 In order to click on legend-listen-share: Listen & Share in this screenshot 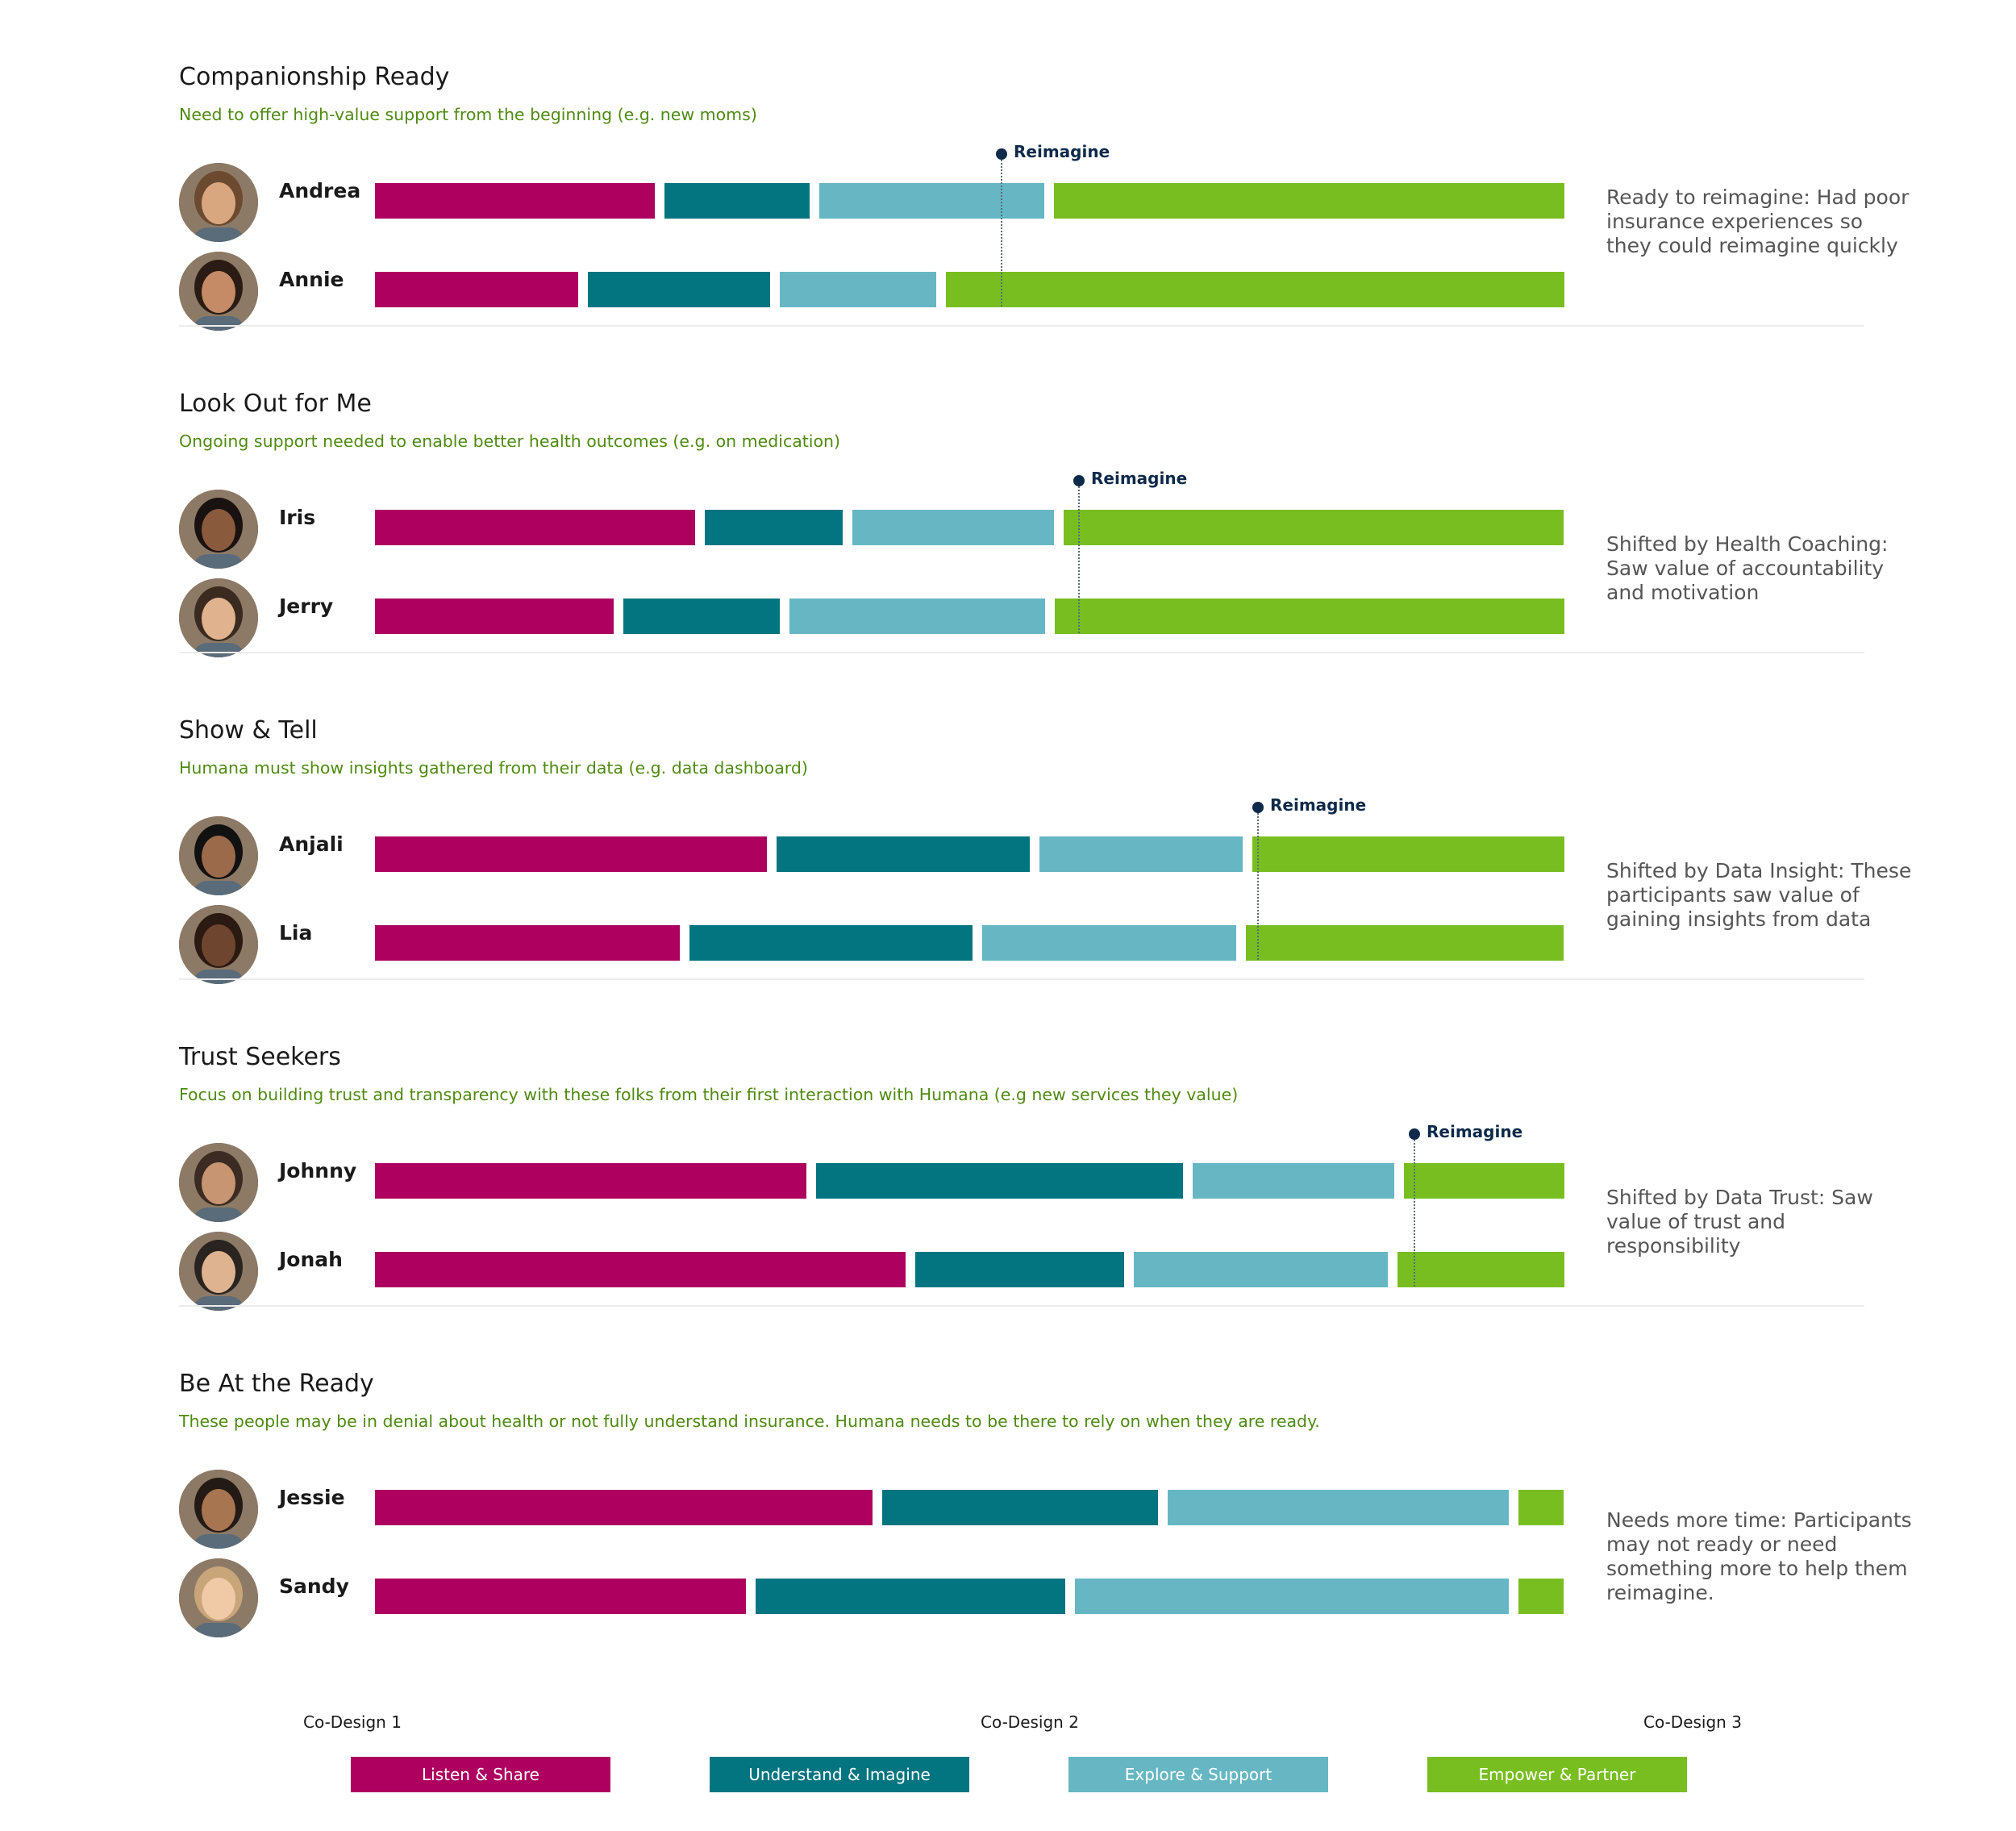, I will do `click(480, 1774)`.